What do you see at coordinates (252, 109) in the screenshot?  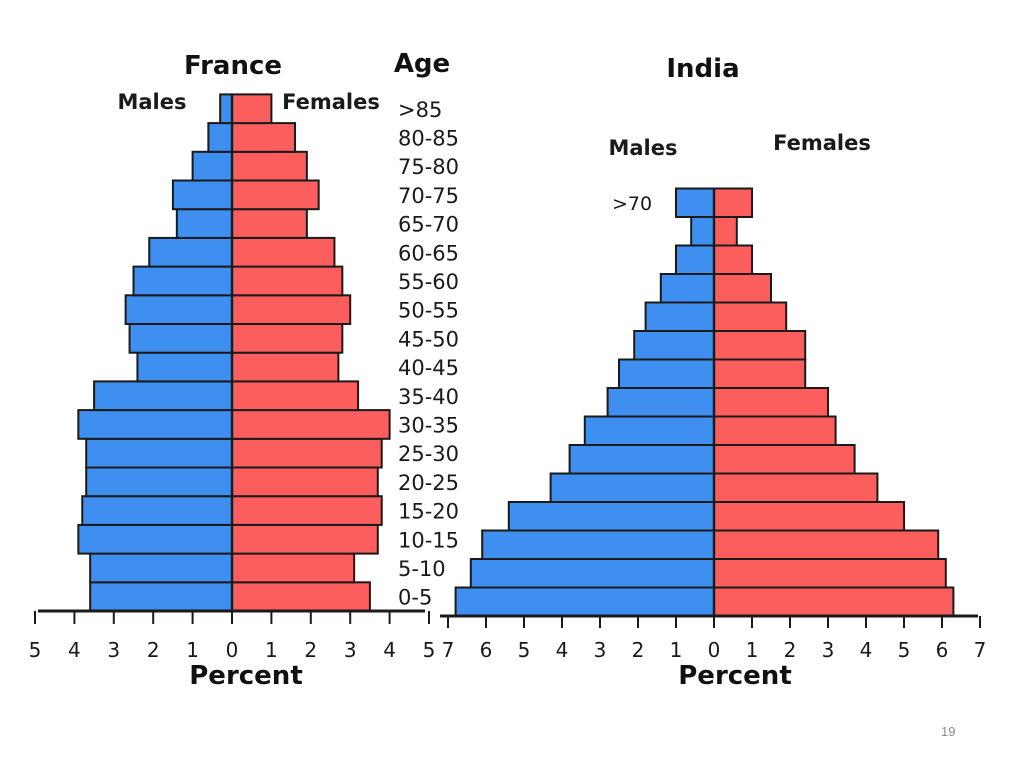 I see `female-bar->85` at bounding box center [252, 109].